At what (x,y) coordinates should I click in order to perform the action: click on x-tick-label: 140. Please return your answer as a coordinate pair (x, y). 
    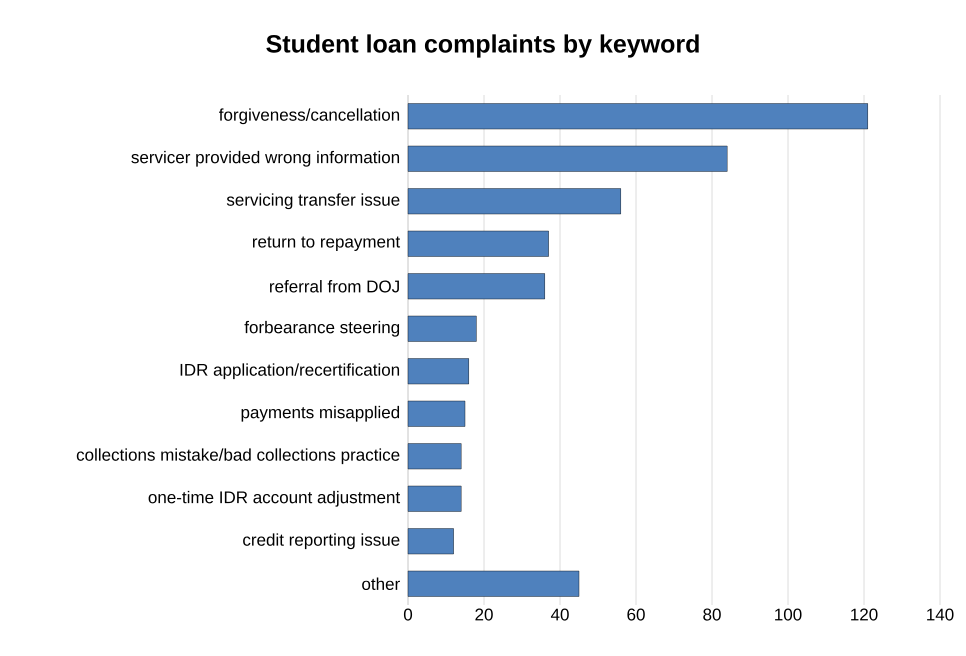
    Looking at the image, I should click on (940, 614).